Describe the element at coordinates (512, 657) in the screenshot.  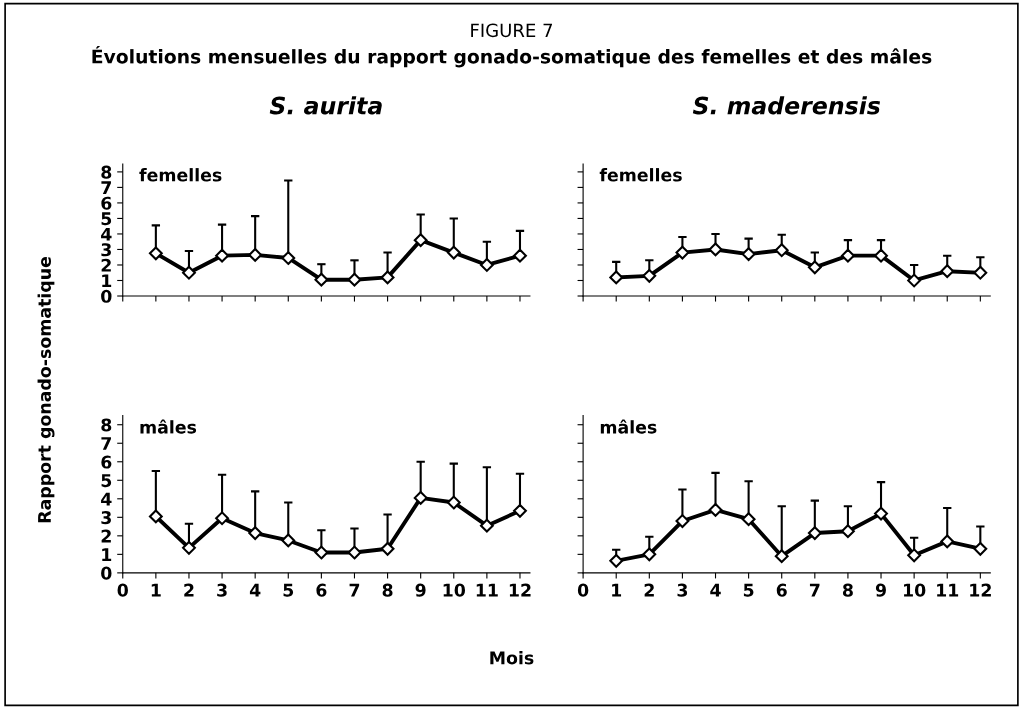
I see `x-axis-title: Mois` at that location.